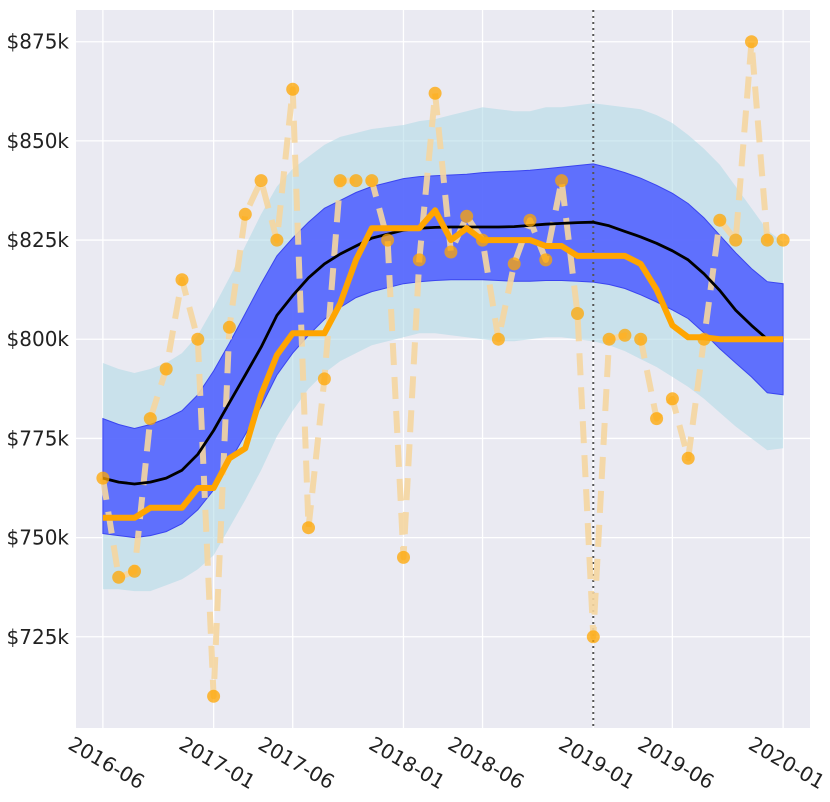 This screenshot has height=802, width=830. I want to click on x-tick-label-2: 2017-06, so click(296, 763).